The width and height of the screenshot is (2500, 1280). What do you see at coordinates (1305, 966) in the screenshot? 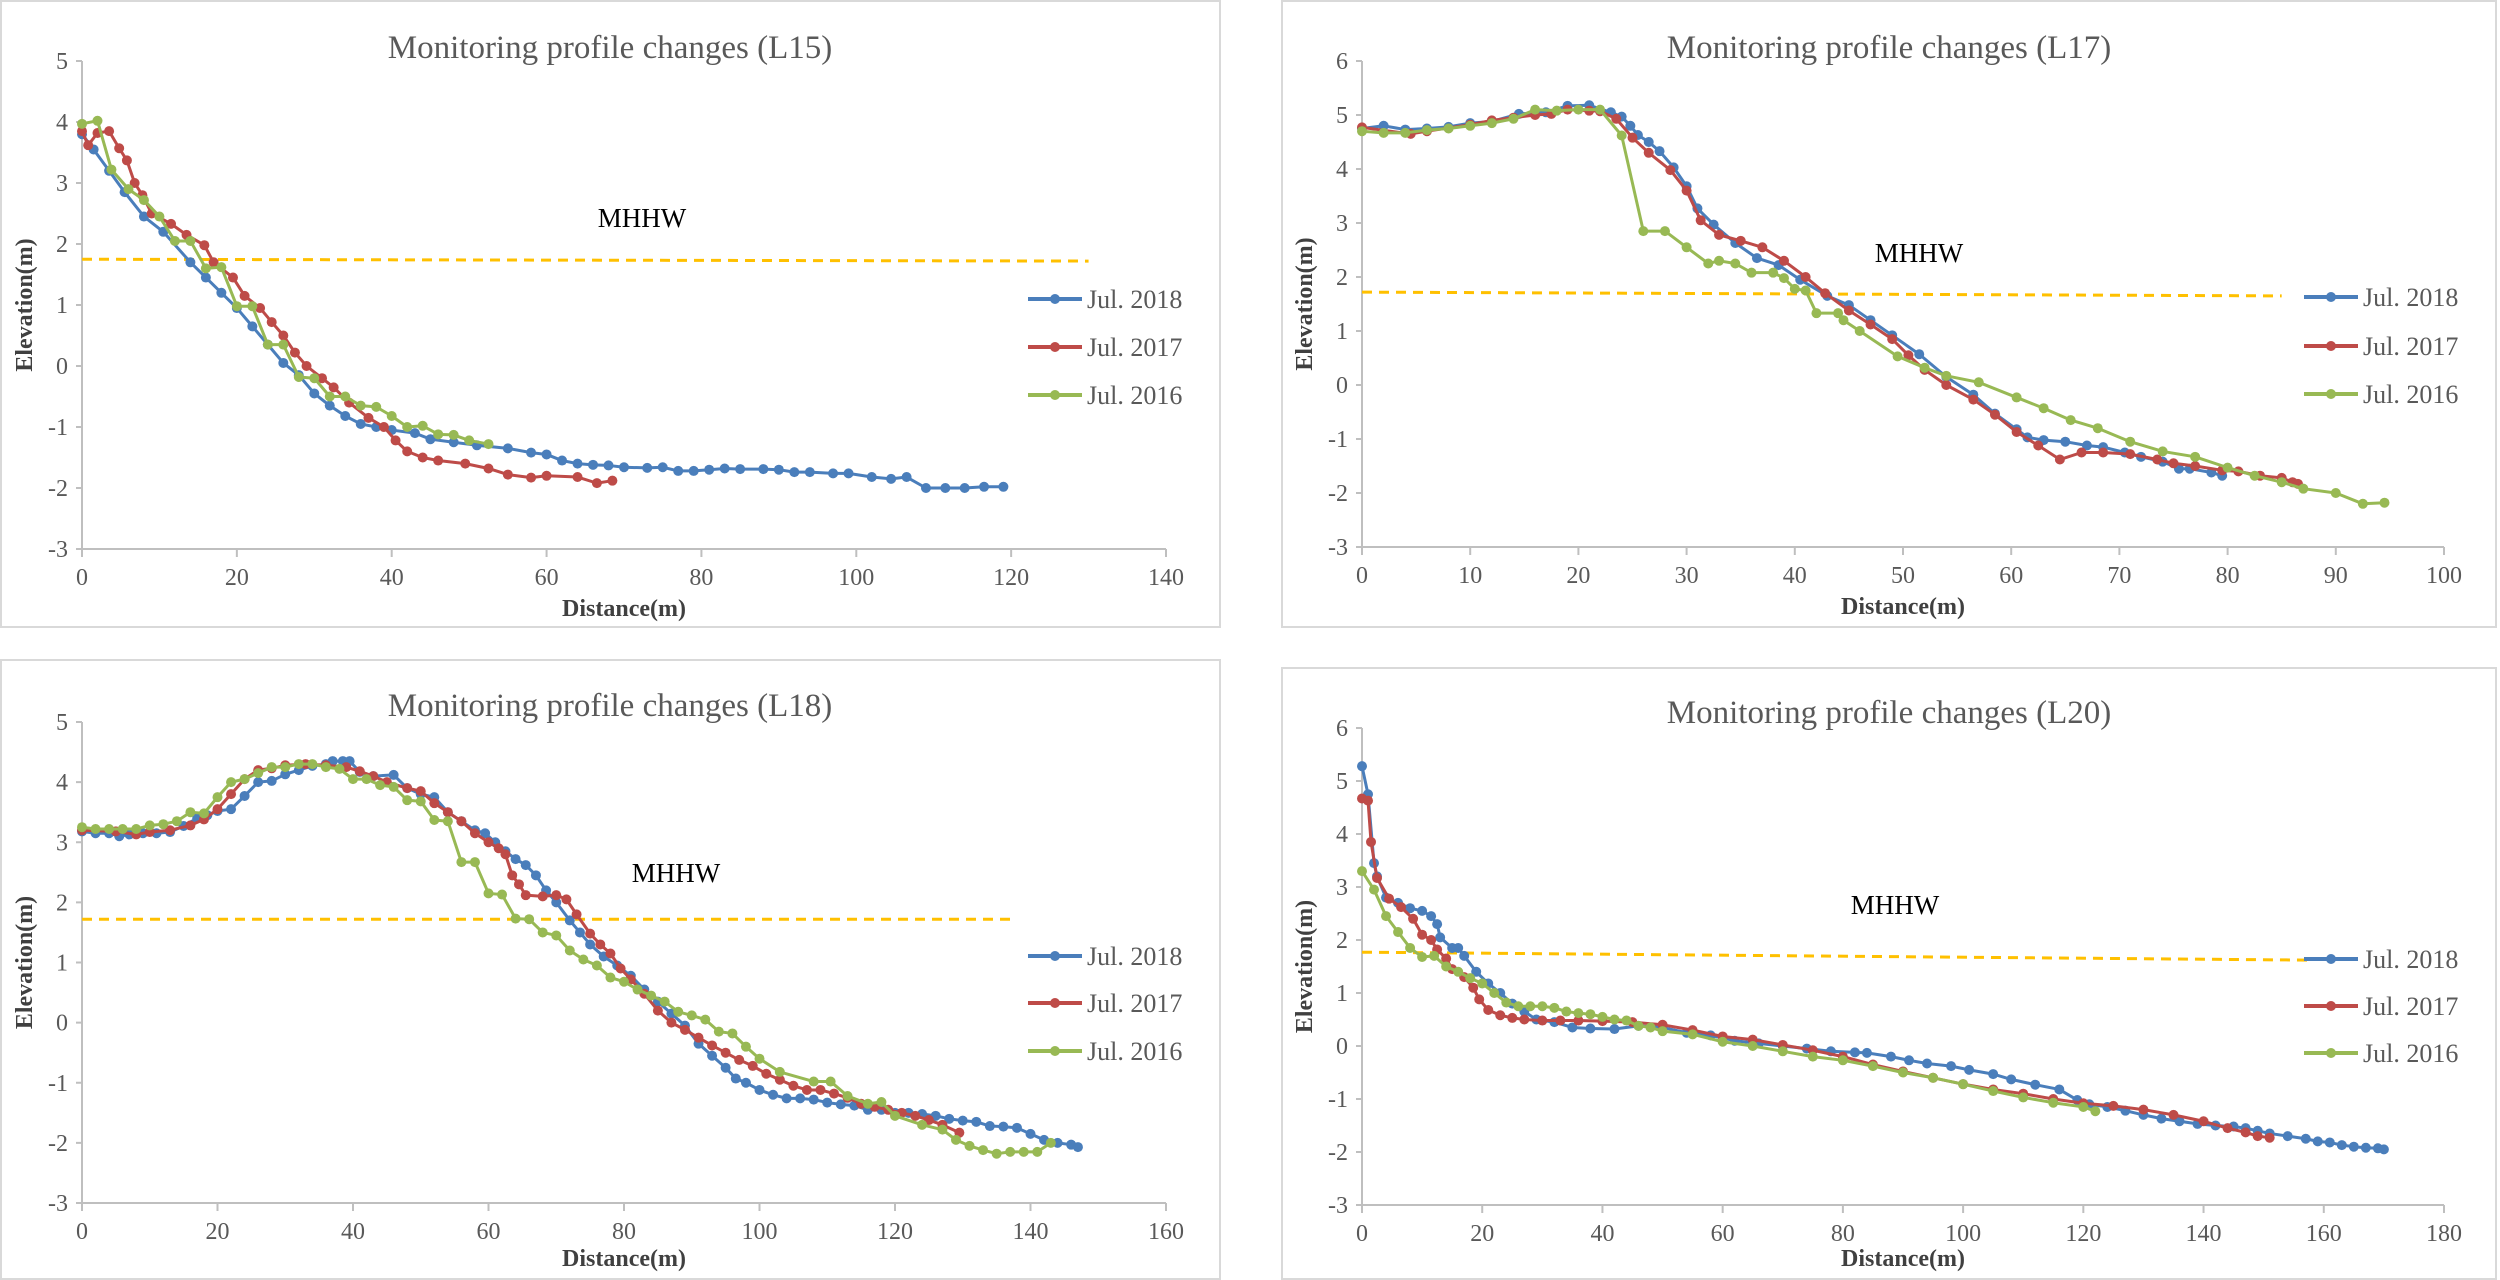
I see `y-axis-title: Elevation(m)` at bounding box center [1305, 966].